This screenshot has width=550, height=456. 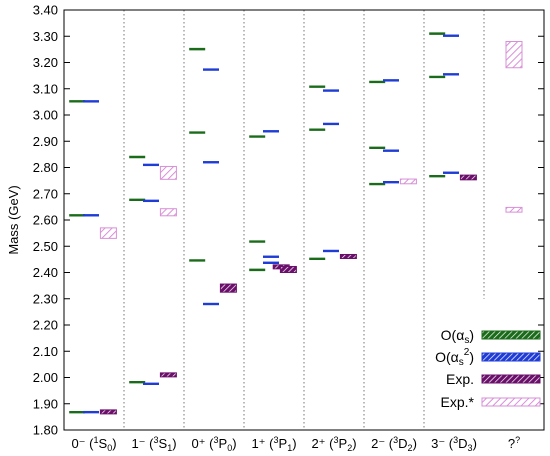 I want to click on y-tick-label: 2.70, so click(x=45, y=193).